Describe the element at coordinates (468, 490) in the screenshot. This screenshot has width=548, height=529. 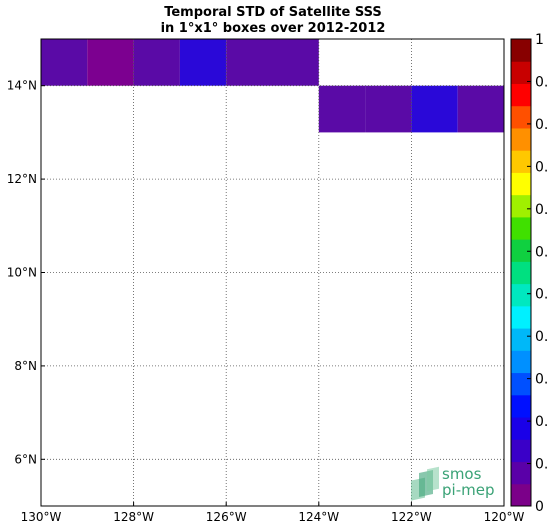
I see `logo-line-2: pi-mep` at that location.